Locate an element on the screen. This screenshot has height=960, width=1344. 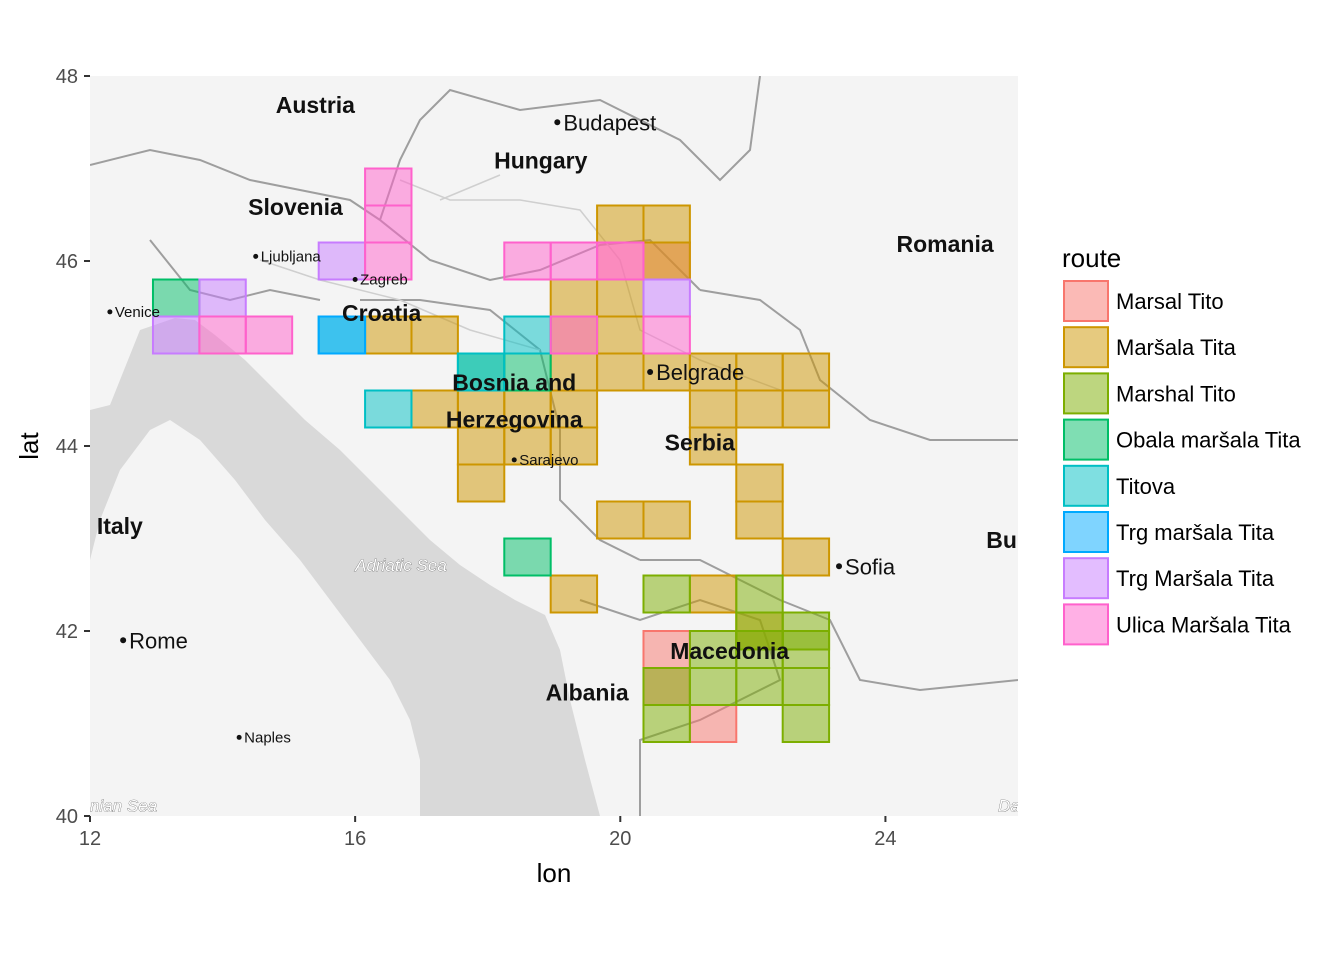
city-label: Zagreb is located at coordinates (384, 280).